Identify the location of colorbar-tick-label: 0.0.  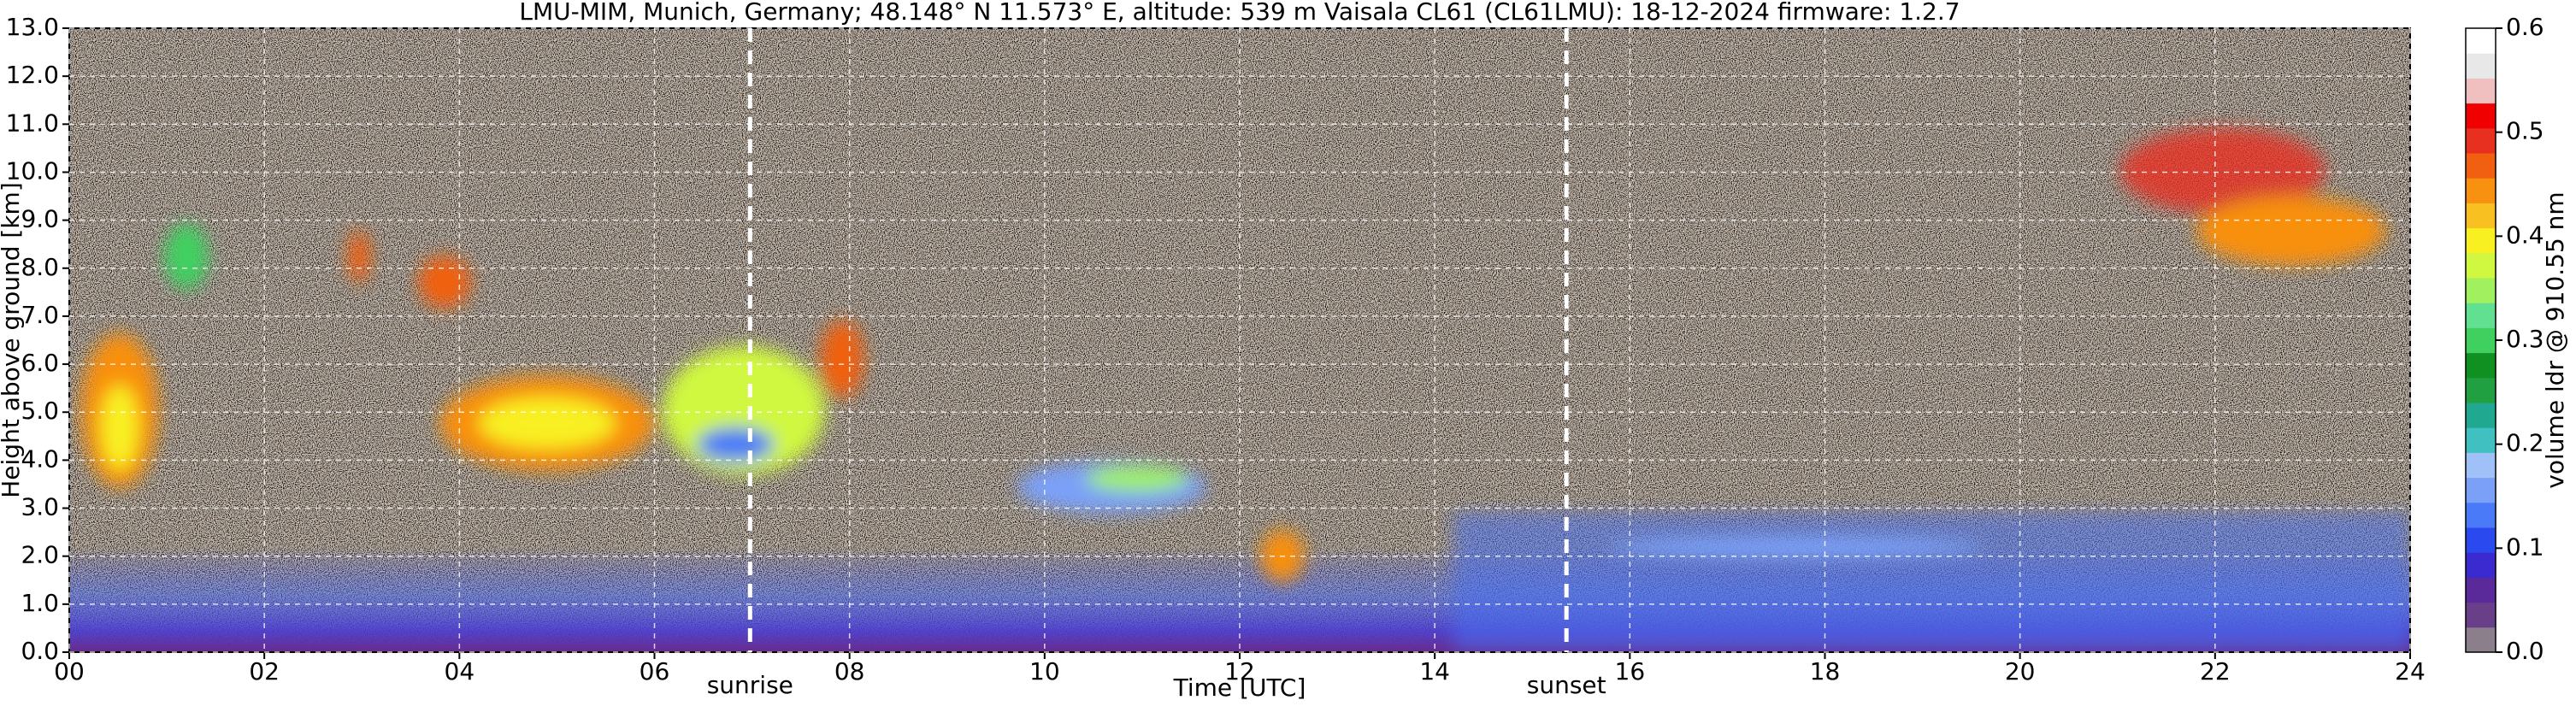
(2525, 651).